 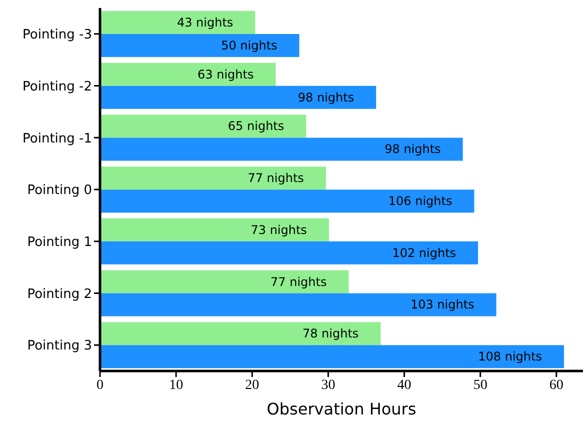 I want to click on y-tick-label: Pointing -1, so click(x=57, y=138).